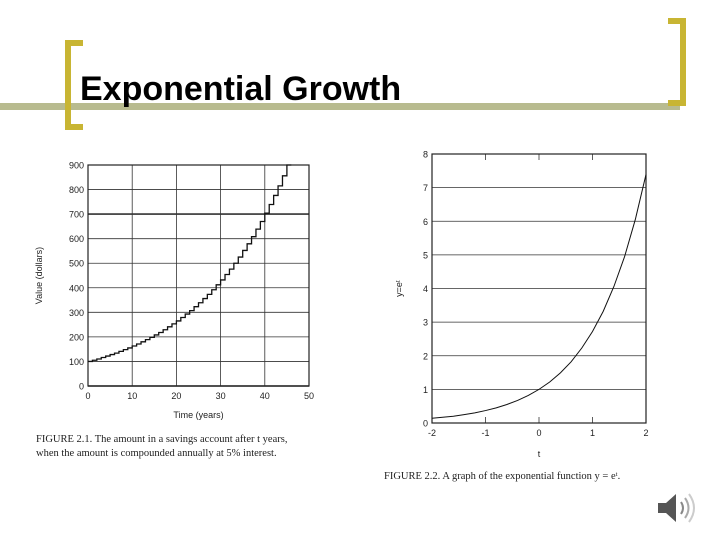 The image size is (720, 540). Describe the element at coordinates (76, 190) in the screenshot. I see `tick-label-y: 800` at that location.